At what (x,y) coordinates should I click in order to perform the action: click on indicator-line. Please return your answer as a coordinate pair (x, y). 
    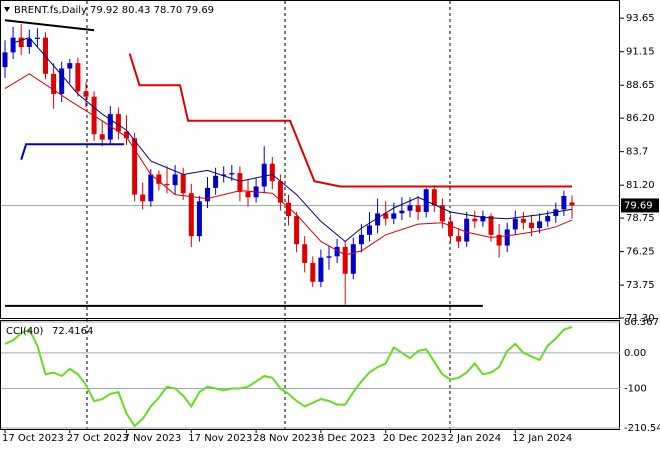
    Looking at the image, I should click on (49, 25).